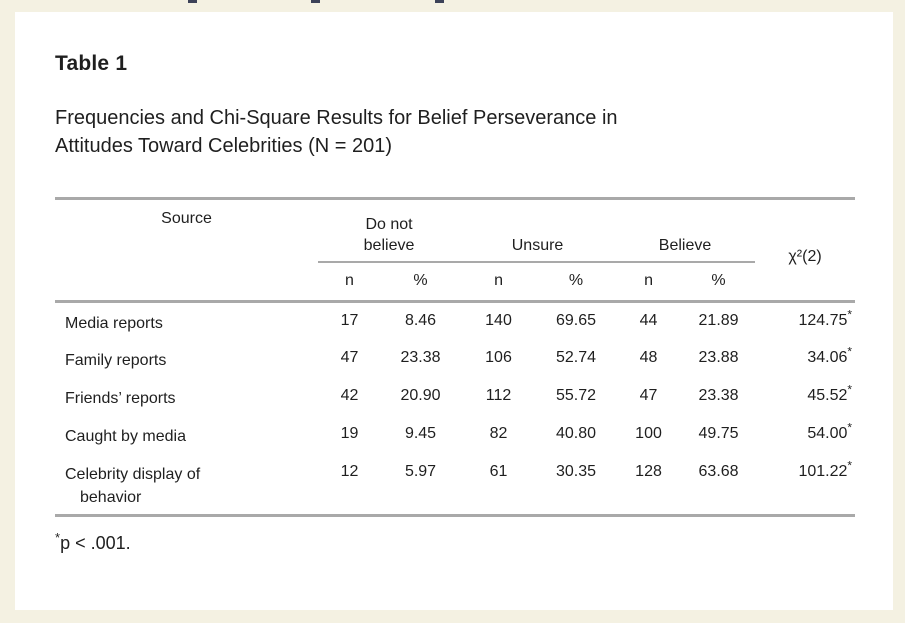 Image resolution: width=905 pixels, height=623 pixels. I want to click on cell-n: 82, so click(498, 433).